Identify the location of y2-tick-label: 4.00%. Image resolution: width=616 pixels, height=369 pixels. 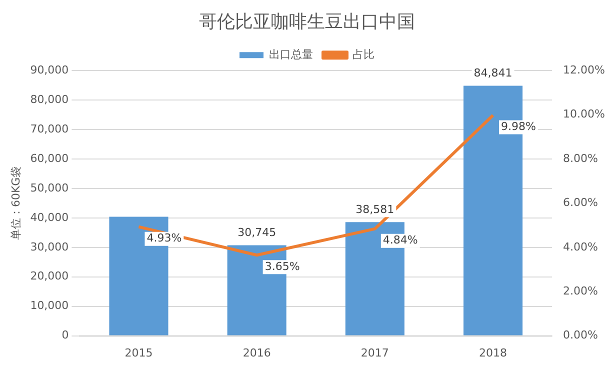
(580, 247).